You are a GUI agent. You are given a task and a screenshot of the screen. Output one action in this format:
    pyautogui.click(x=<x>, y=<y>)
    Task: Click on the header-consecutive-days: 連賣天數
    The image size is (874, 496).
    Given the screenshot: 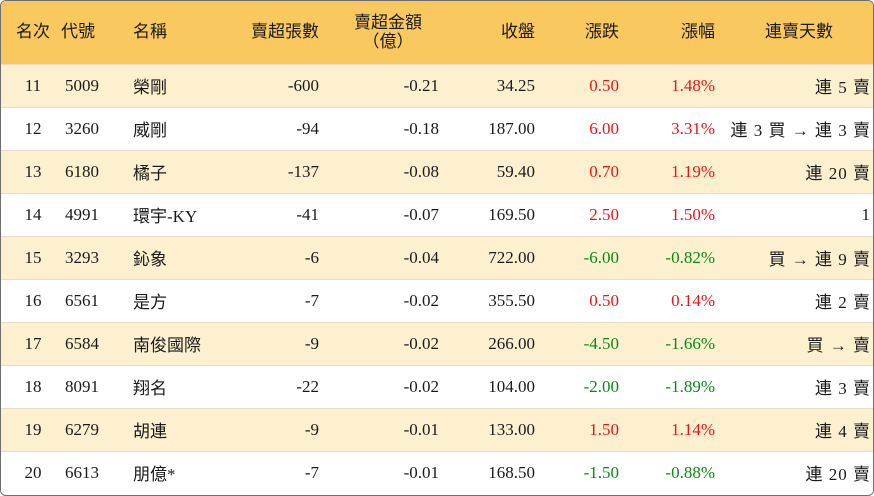 What is the action you would take?
    pyautogui.click(x=799, y=32)
    